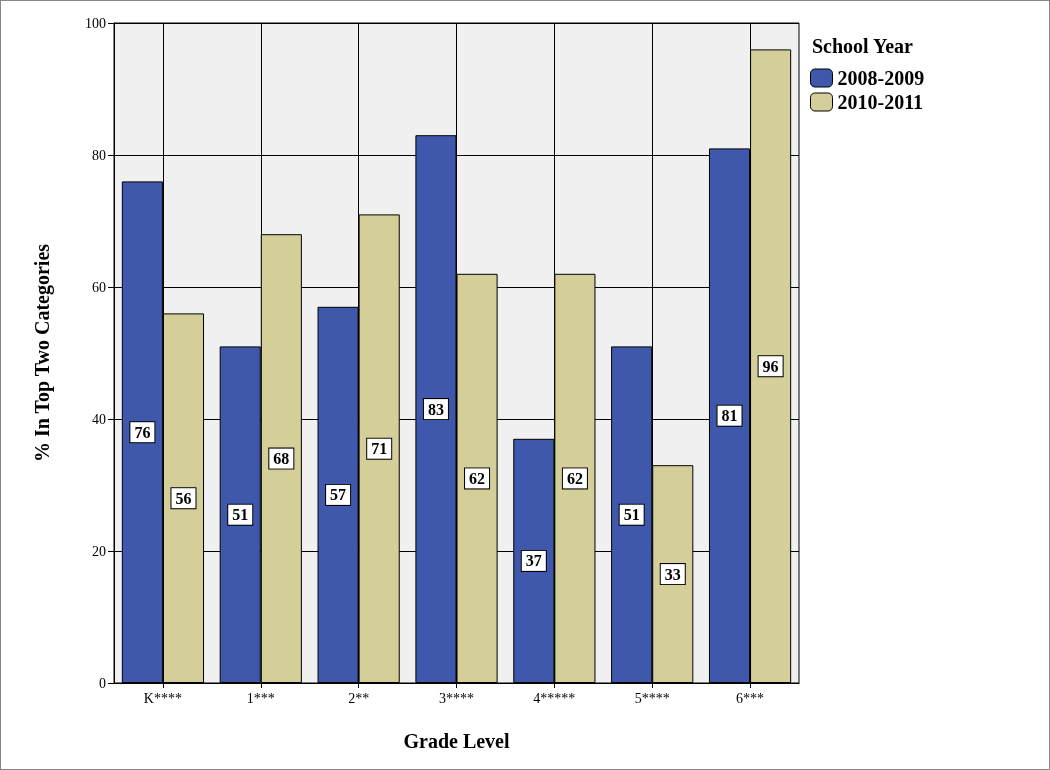 The image size is (1050, 770). What do you see at coordinates (142, 432) in the screenshot?
I see `data-label: 76` at bounding box center [142, 432].